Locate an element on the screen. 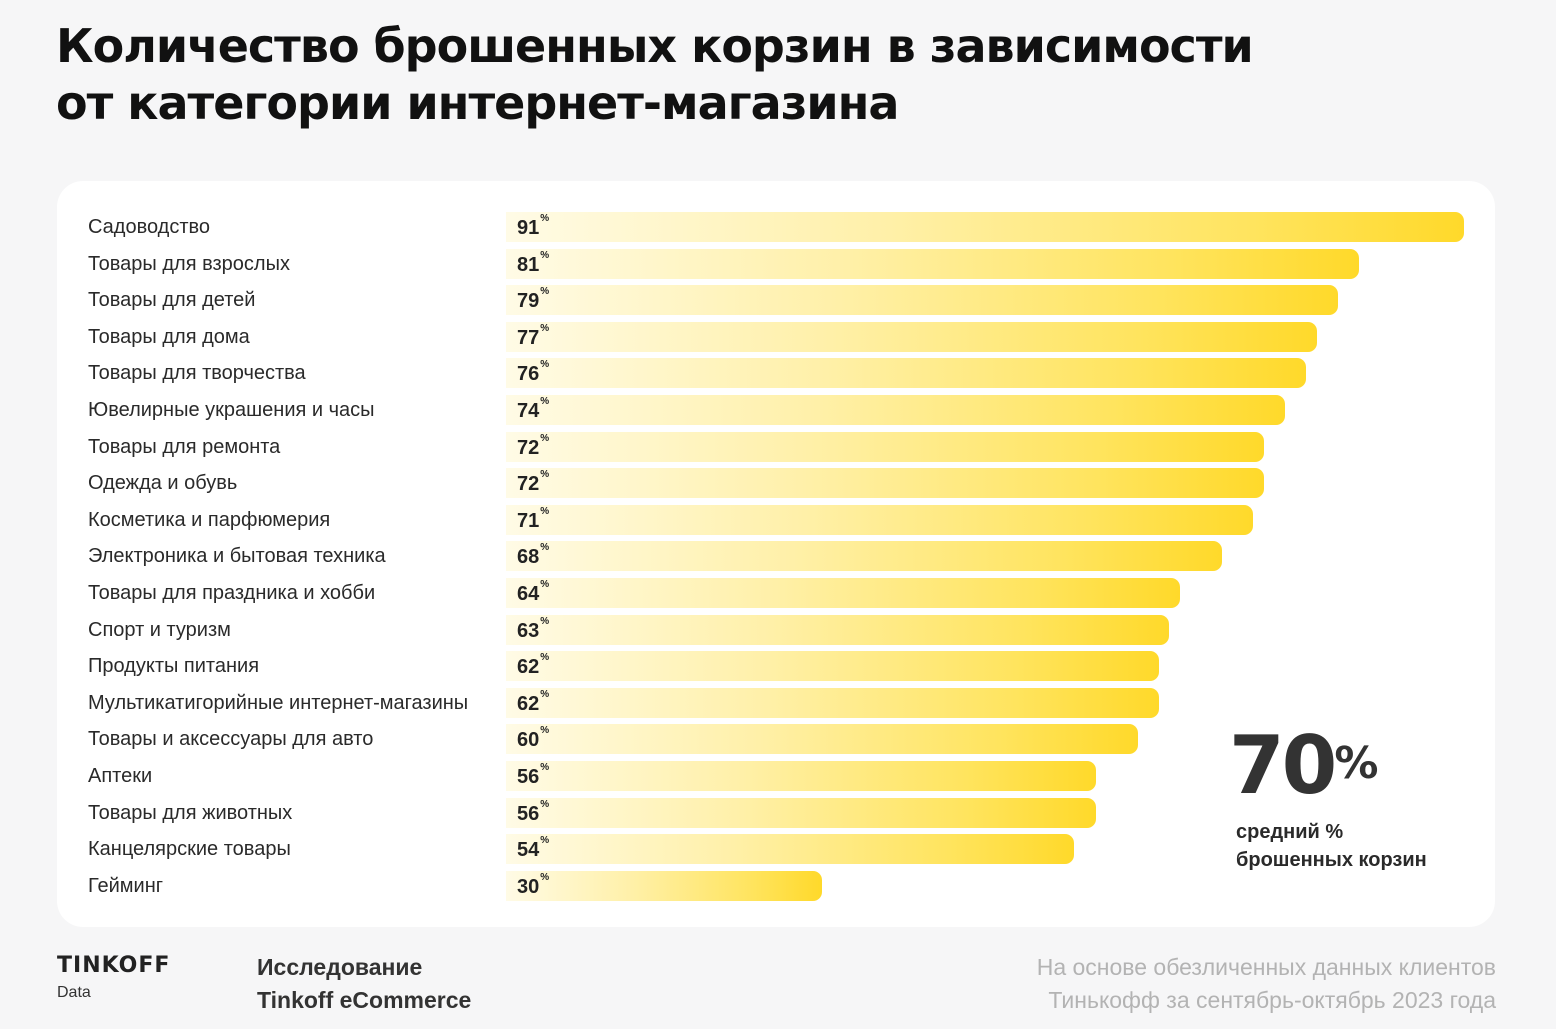  bar-row: Ювелирные украшения и часы 74% is located at coordinates (776, 410).